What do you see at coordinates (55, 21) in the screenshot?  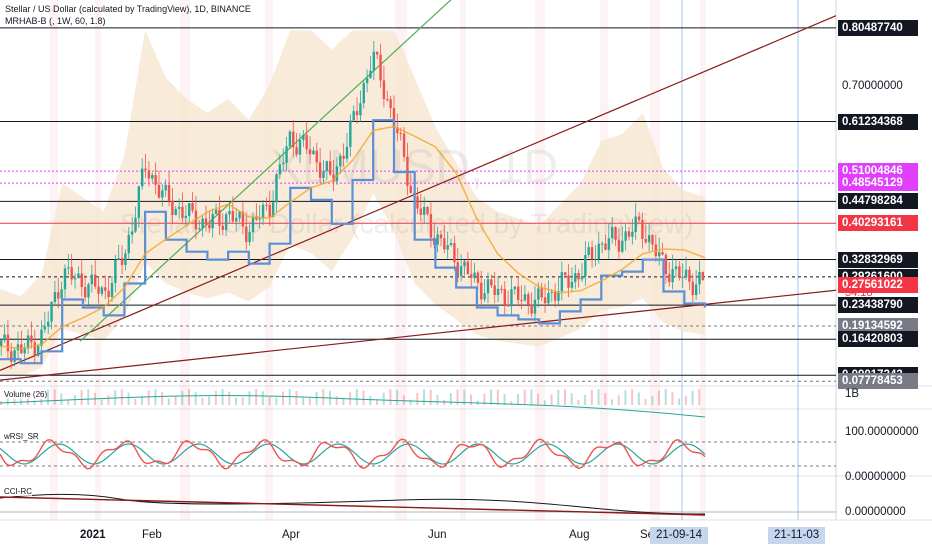 I see `indicator-legend: MRHAB-B (, 1W, 60, 1.8)` at bounding box center [55, 21].